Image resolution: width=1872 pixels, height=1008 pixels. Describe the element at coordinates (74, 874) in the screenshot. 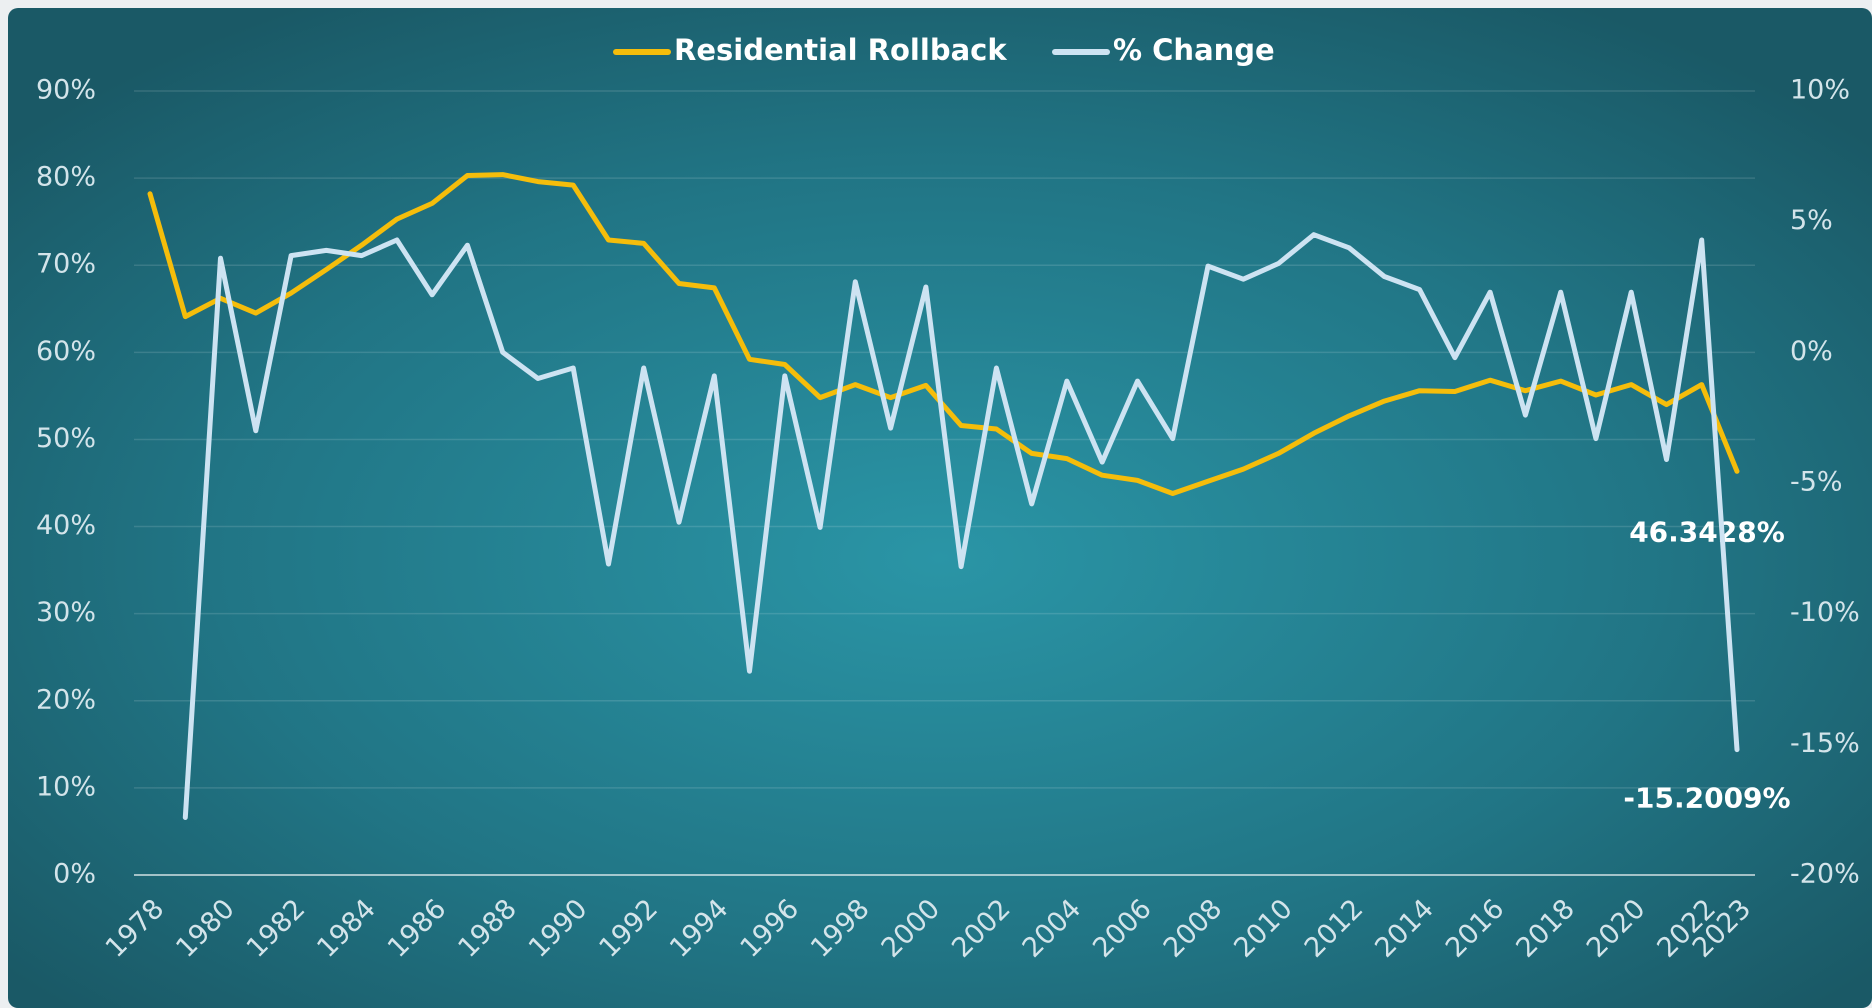

I see `y-tick-label: 0%` at that location.